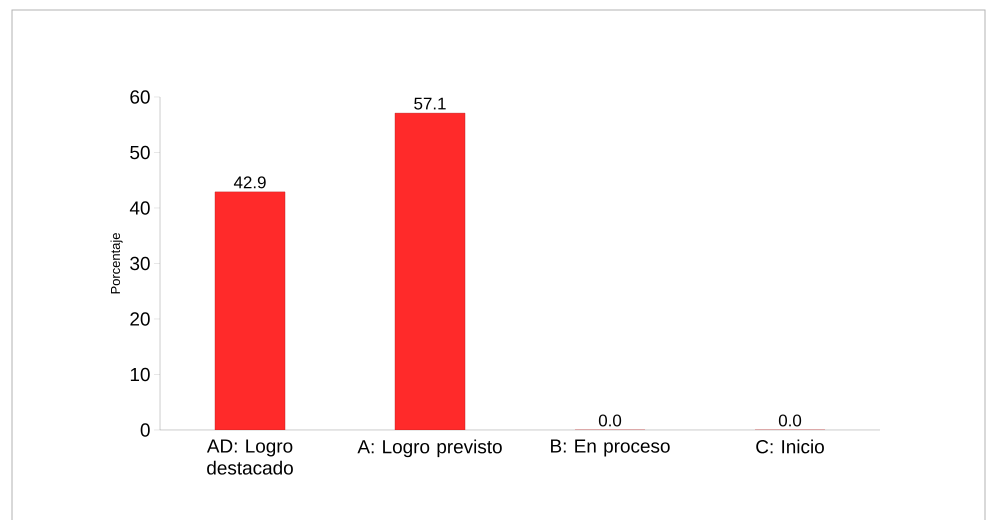 This screenshot has width=989, height=520. I want to click on y-tick-label: 30, so click(140, 263).